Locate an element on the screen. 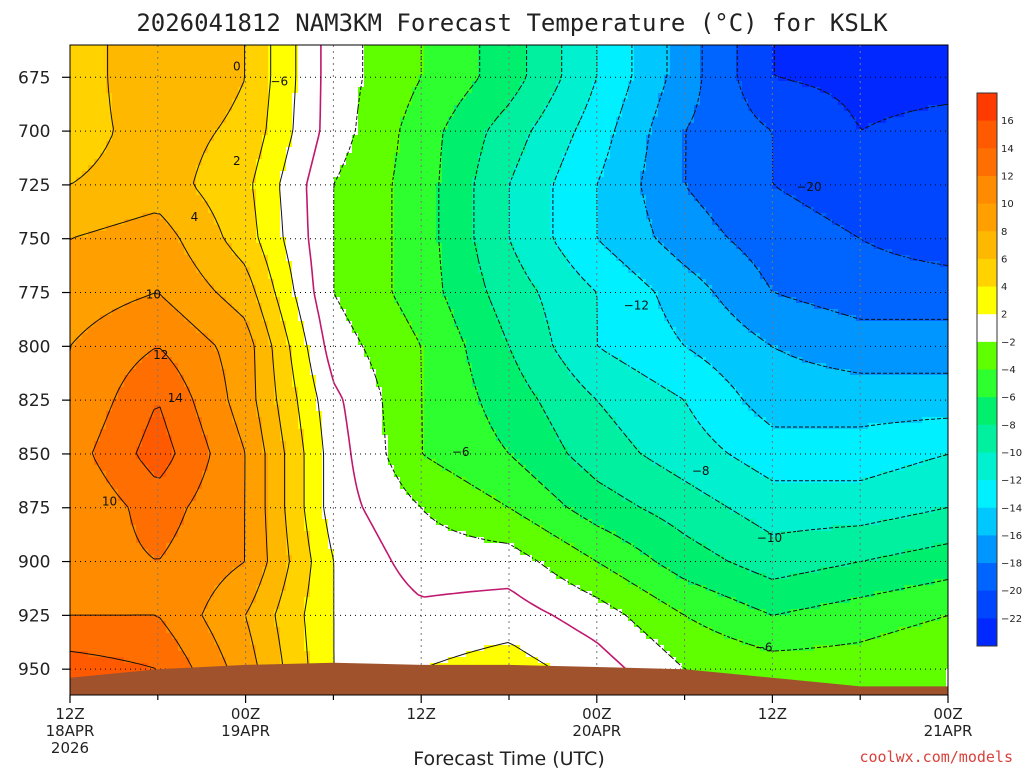  credit-link: coolwx.com/models is located at coordinates (936, 757).